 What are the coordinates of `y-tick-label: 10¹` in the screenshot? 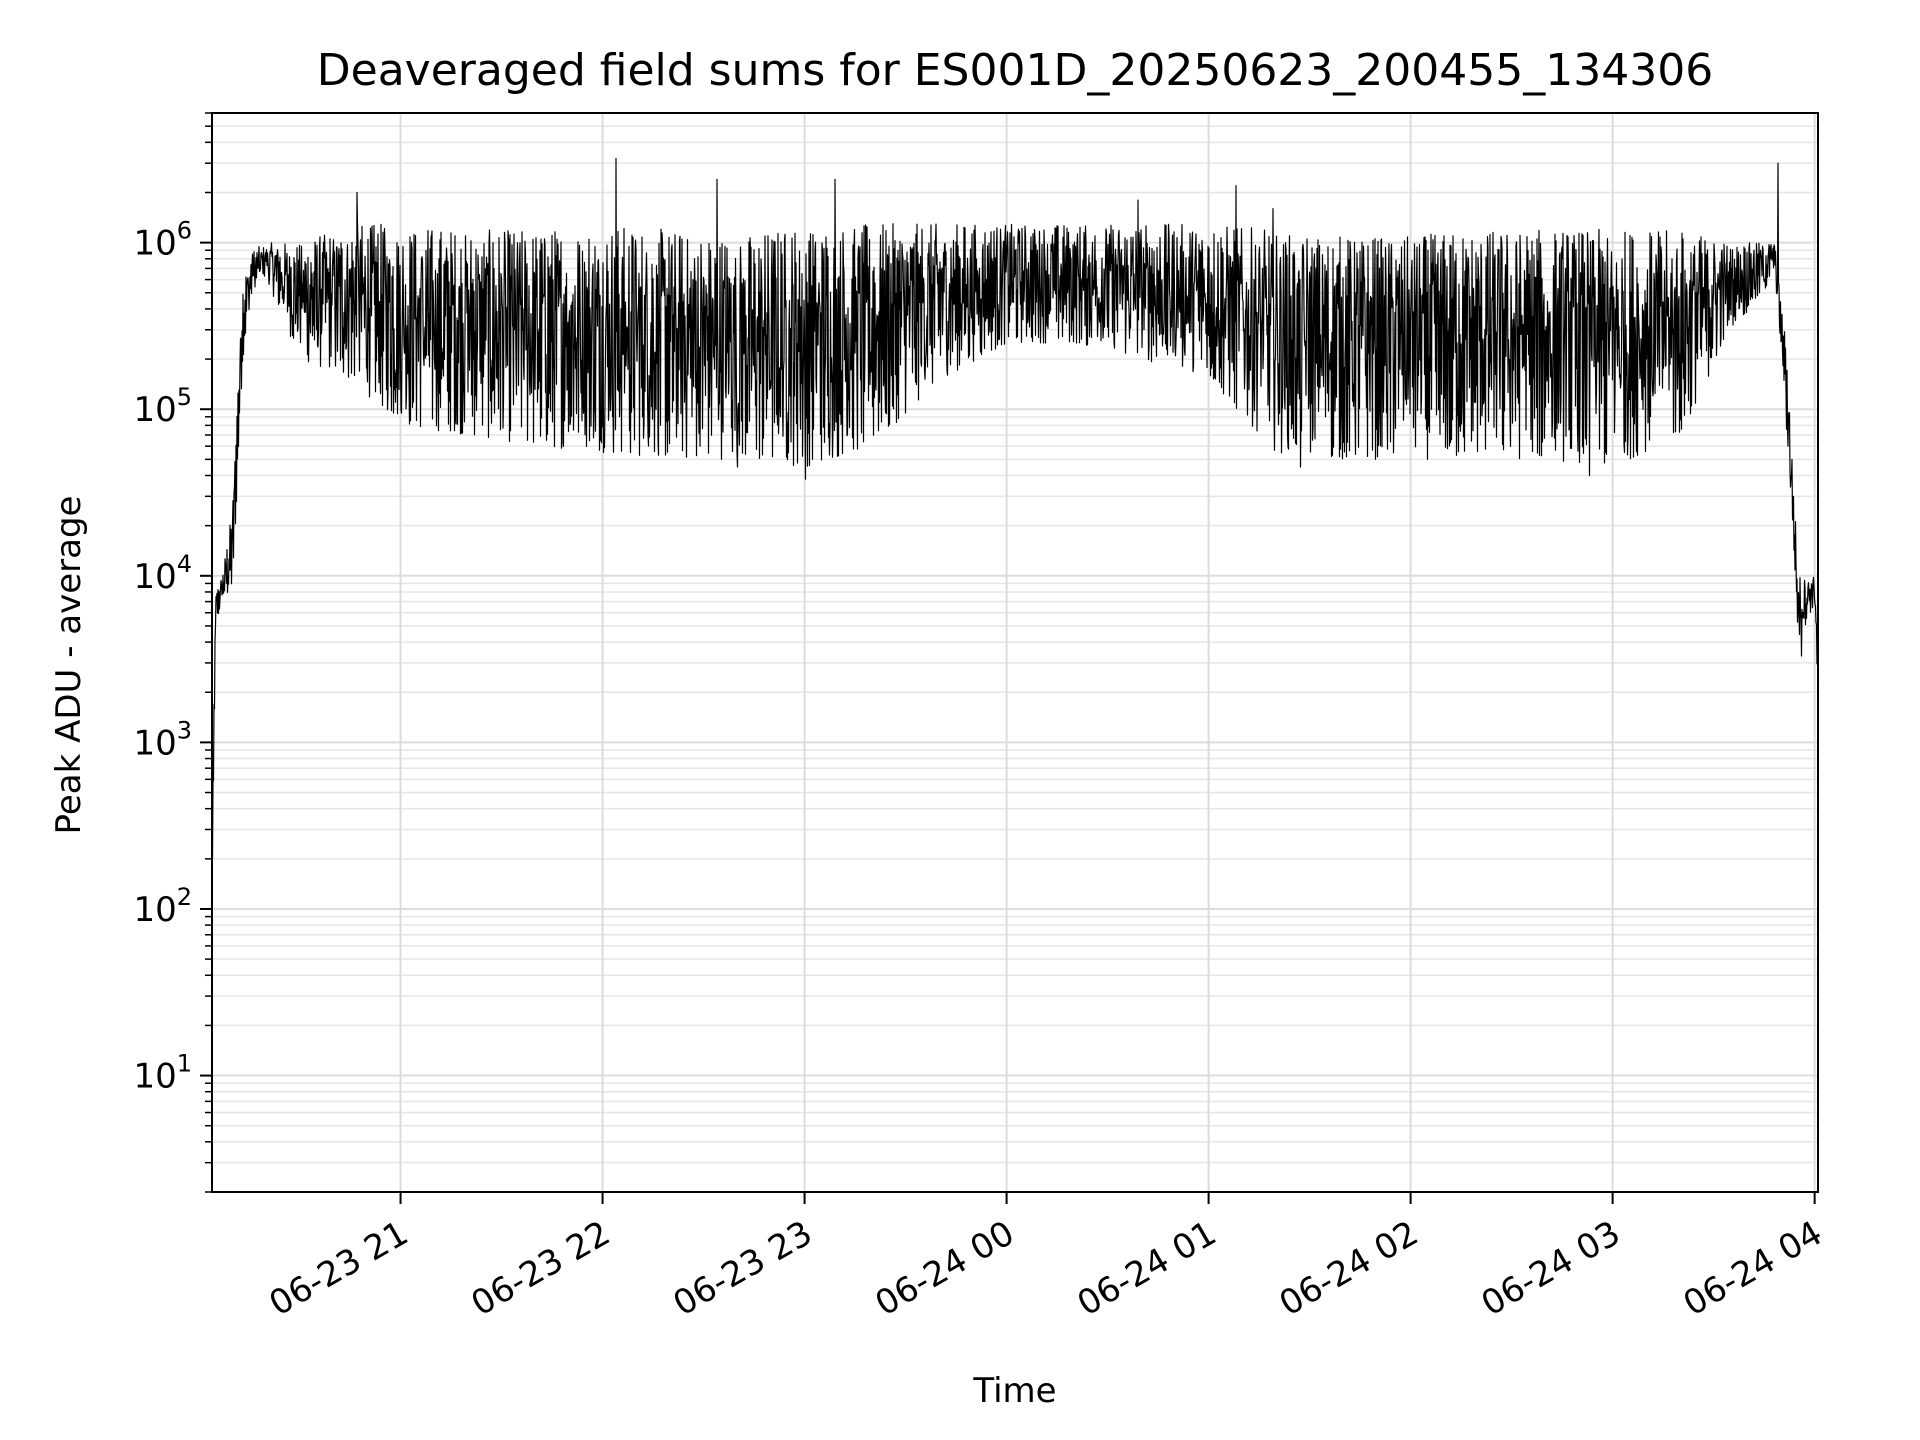 It's located at (162, 1073).